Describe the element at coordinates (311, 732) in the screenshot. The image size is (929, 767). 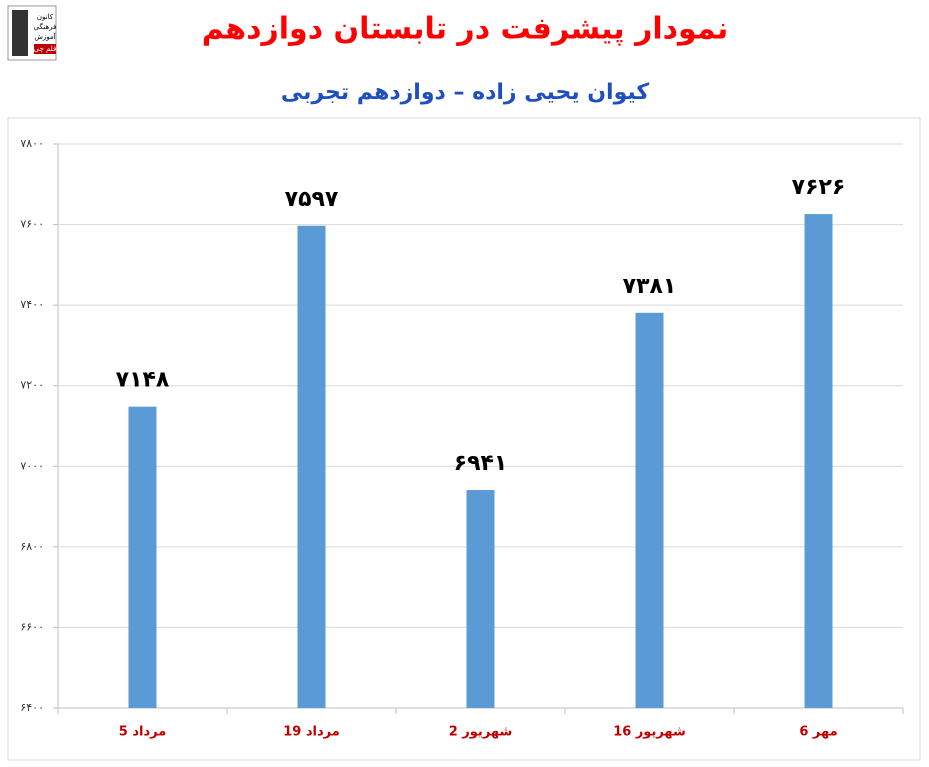
I see `x-tick-label: 19 مرداد` at that location.